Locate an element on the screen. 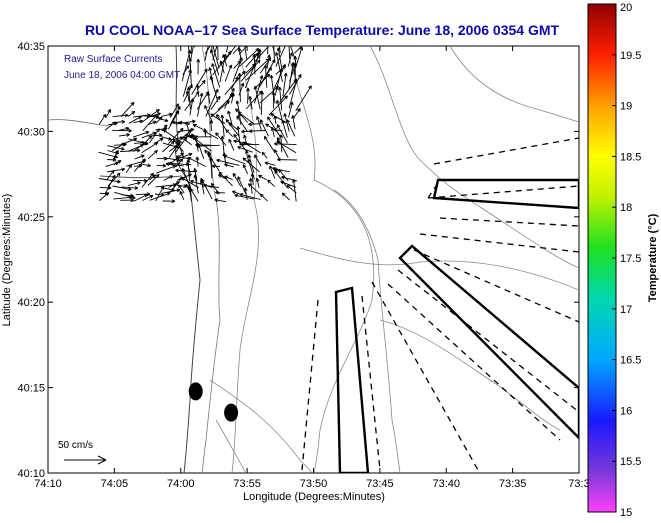  y-tick-label: 40:25 is located at coordinates (31, 218).